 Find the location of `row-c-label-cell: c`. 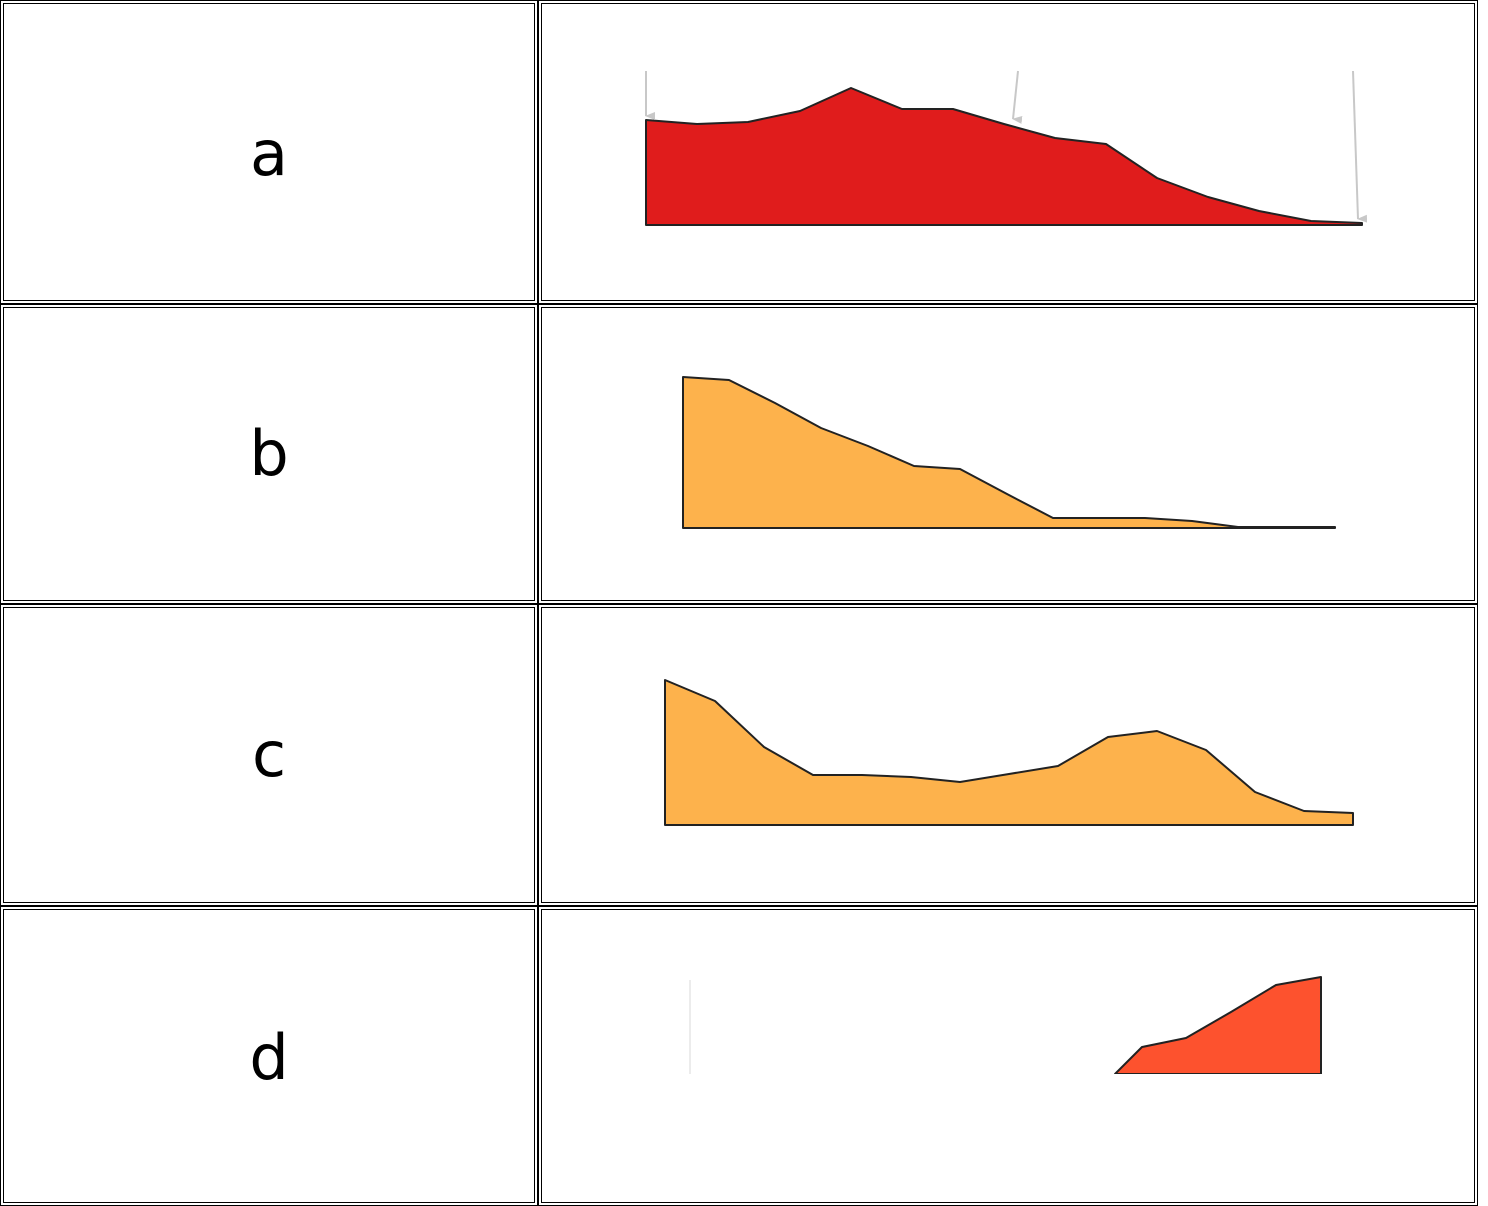

row-c-label-cell: c is located at coordinates (269, 755).